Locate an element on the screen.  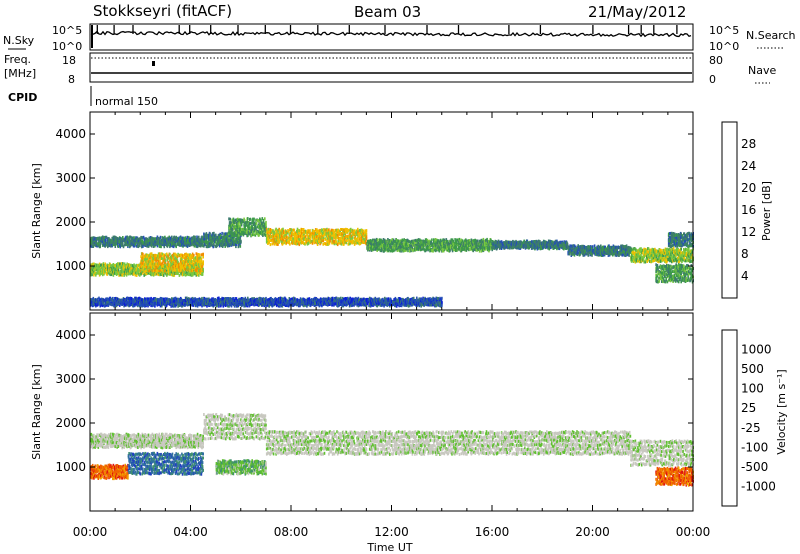
noise-sky-line is located at coordinates (391, 34).